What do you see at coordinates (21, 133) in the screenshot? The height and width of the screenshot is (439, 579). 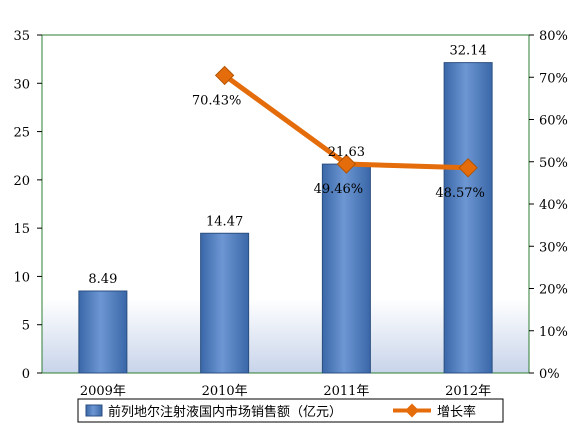 I see `y-left-tick-label: 25` at bounding box center [21, 133].